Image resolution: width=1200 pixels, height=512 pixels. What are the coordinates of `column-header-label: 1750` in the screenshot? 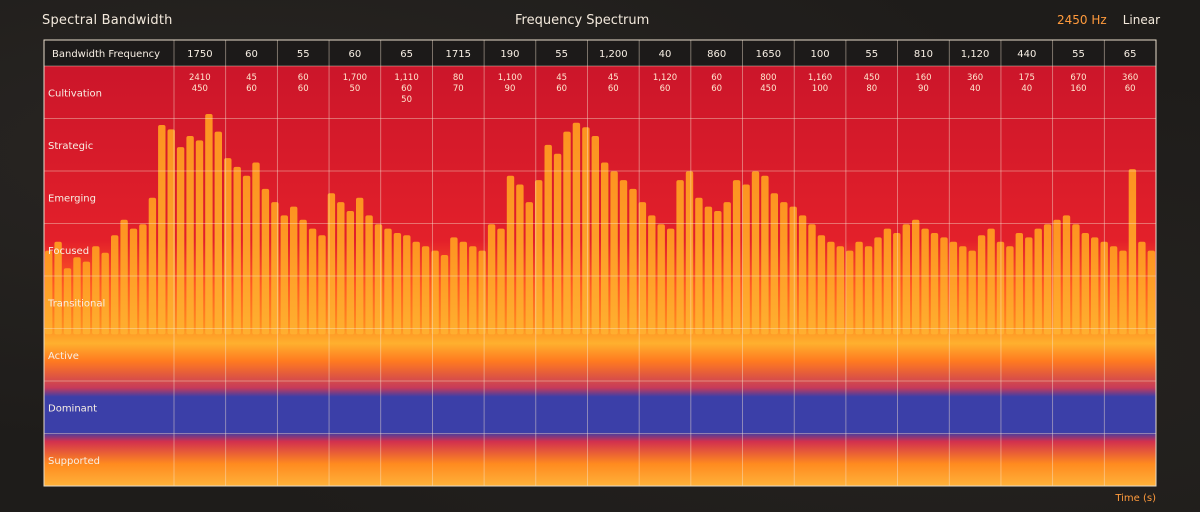 It's located at (199, 54).